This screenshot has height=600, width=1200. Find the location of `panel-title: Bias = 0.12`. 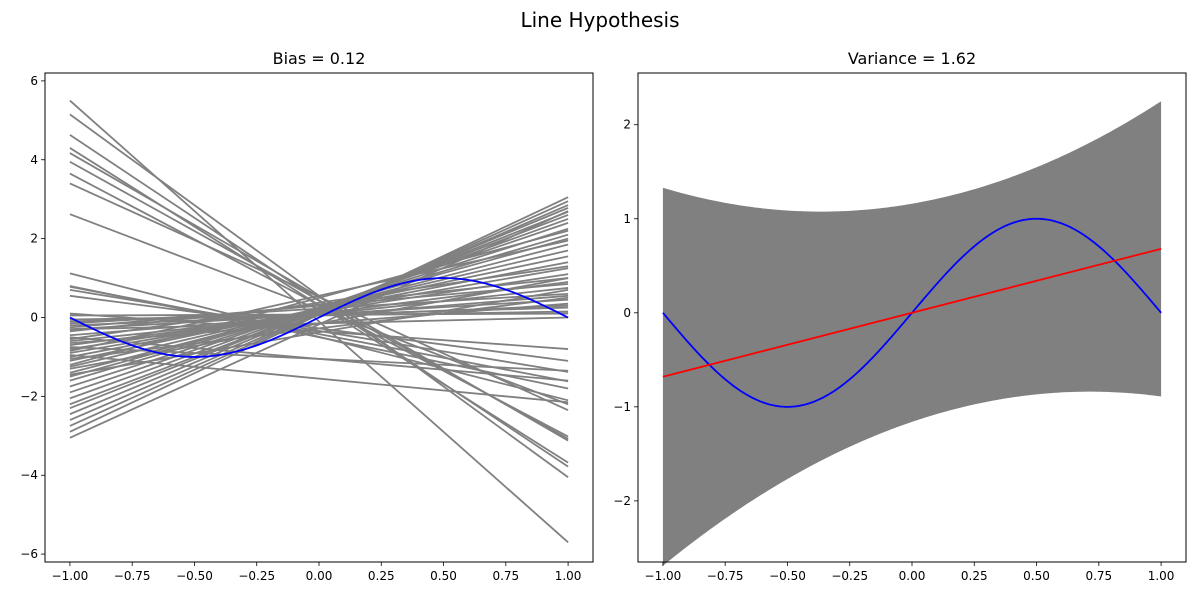

panel-title: Bias = 0.12 is located at coordinates (319, 58).